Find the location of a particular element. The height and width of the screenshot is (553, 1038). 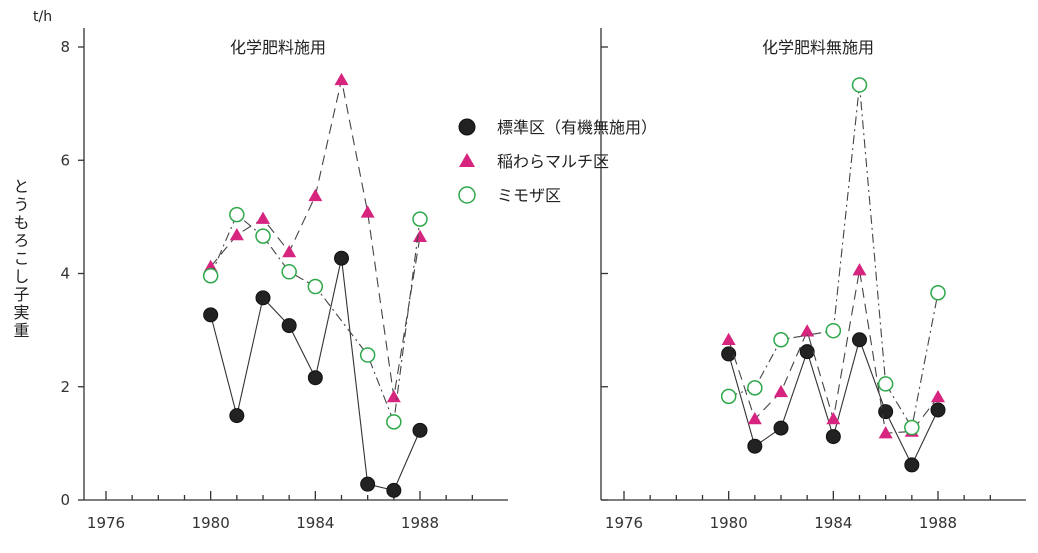

y-tick-label: 2 is located at coordinates (65, 387).